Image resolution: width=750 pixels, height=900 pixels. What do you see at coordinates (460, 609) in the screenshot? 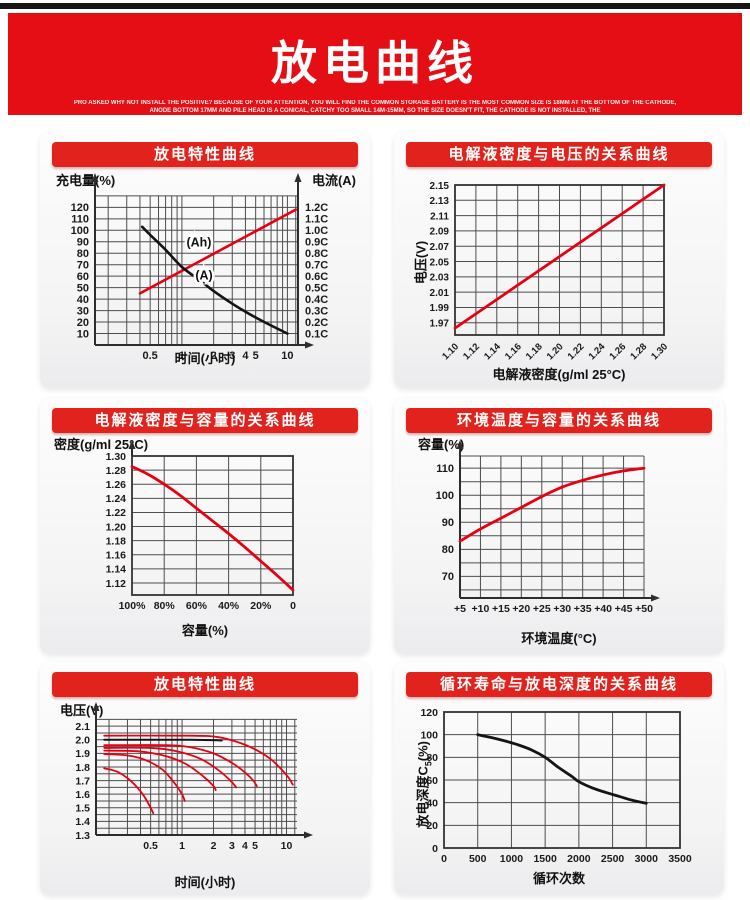
I see `x-tick-label: +5` at bounding box center [460, 609].